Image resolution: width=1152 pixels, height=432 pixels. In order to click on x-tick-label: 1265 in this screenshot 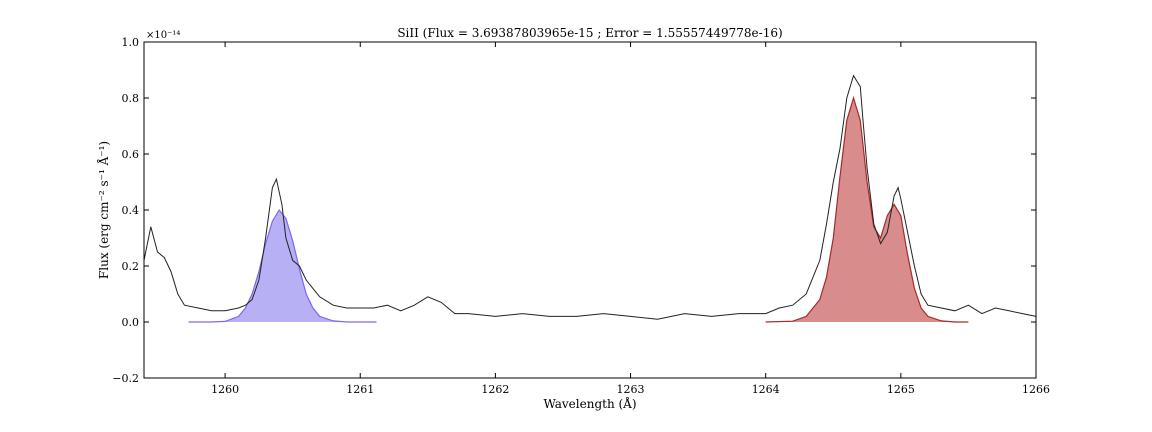, I will do `click(901, 389)`.